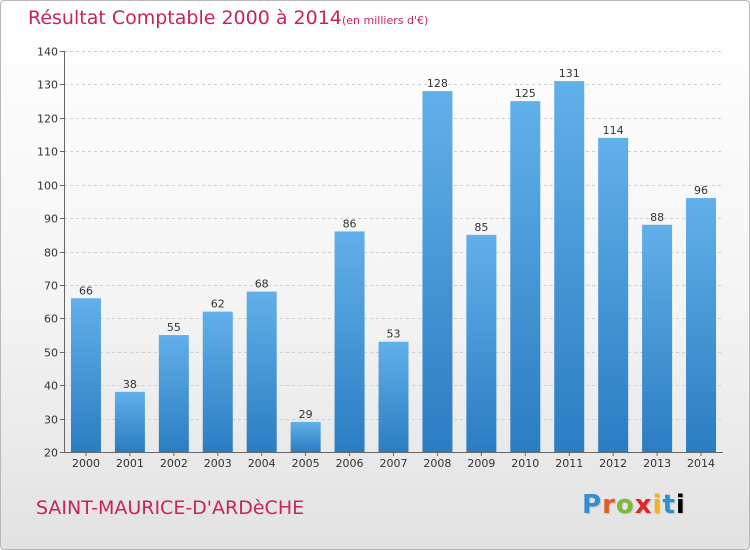  I want to click on x-tick-label-2004: 2004, so click(262, 463).